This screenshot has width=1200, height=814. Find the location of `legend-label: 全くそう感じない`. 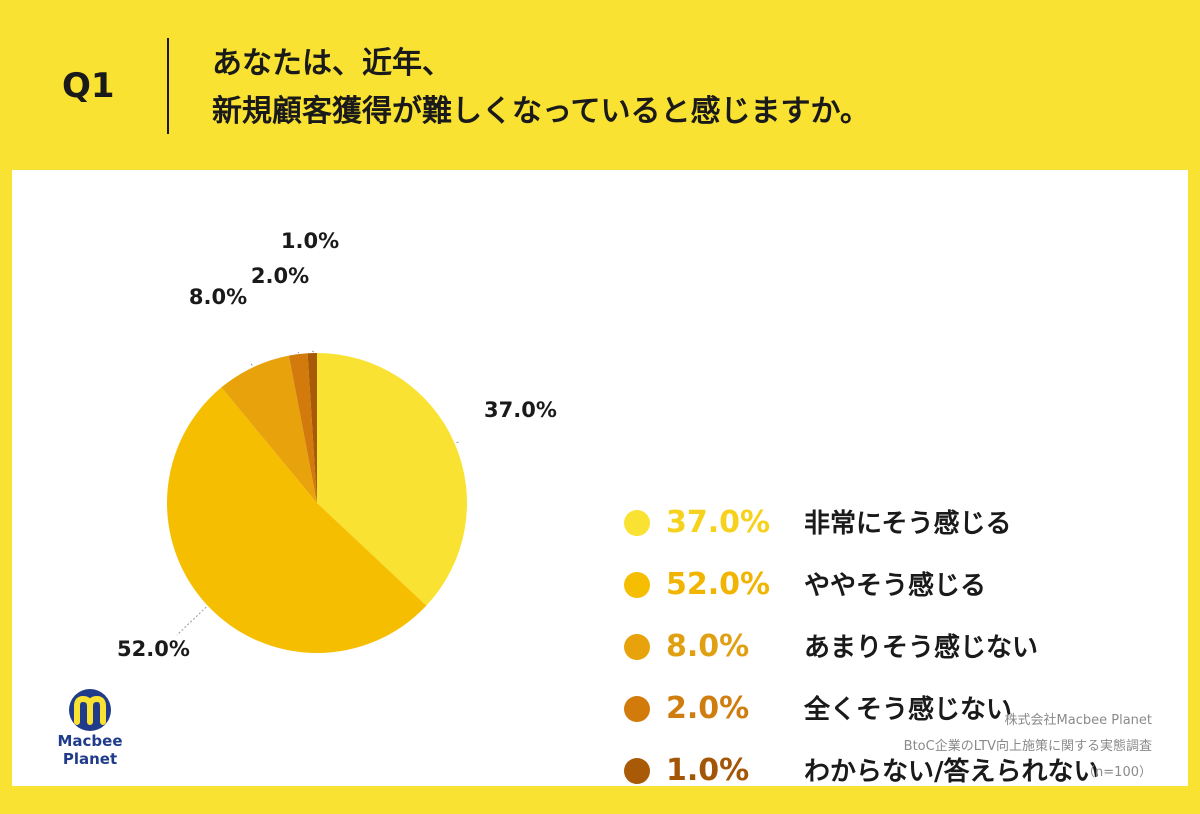

legend-label: 全くそう感じない is located at coordinates (908, 710).